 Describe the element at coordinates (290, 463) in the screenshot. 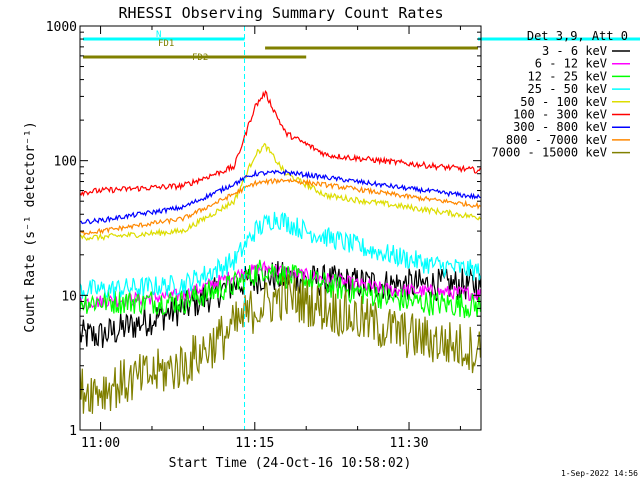

I see `x-axis-label: Start Time (24-Oct-16 10:58:02)` at that location.